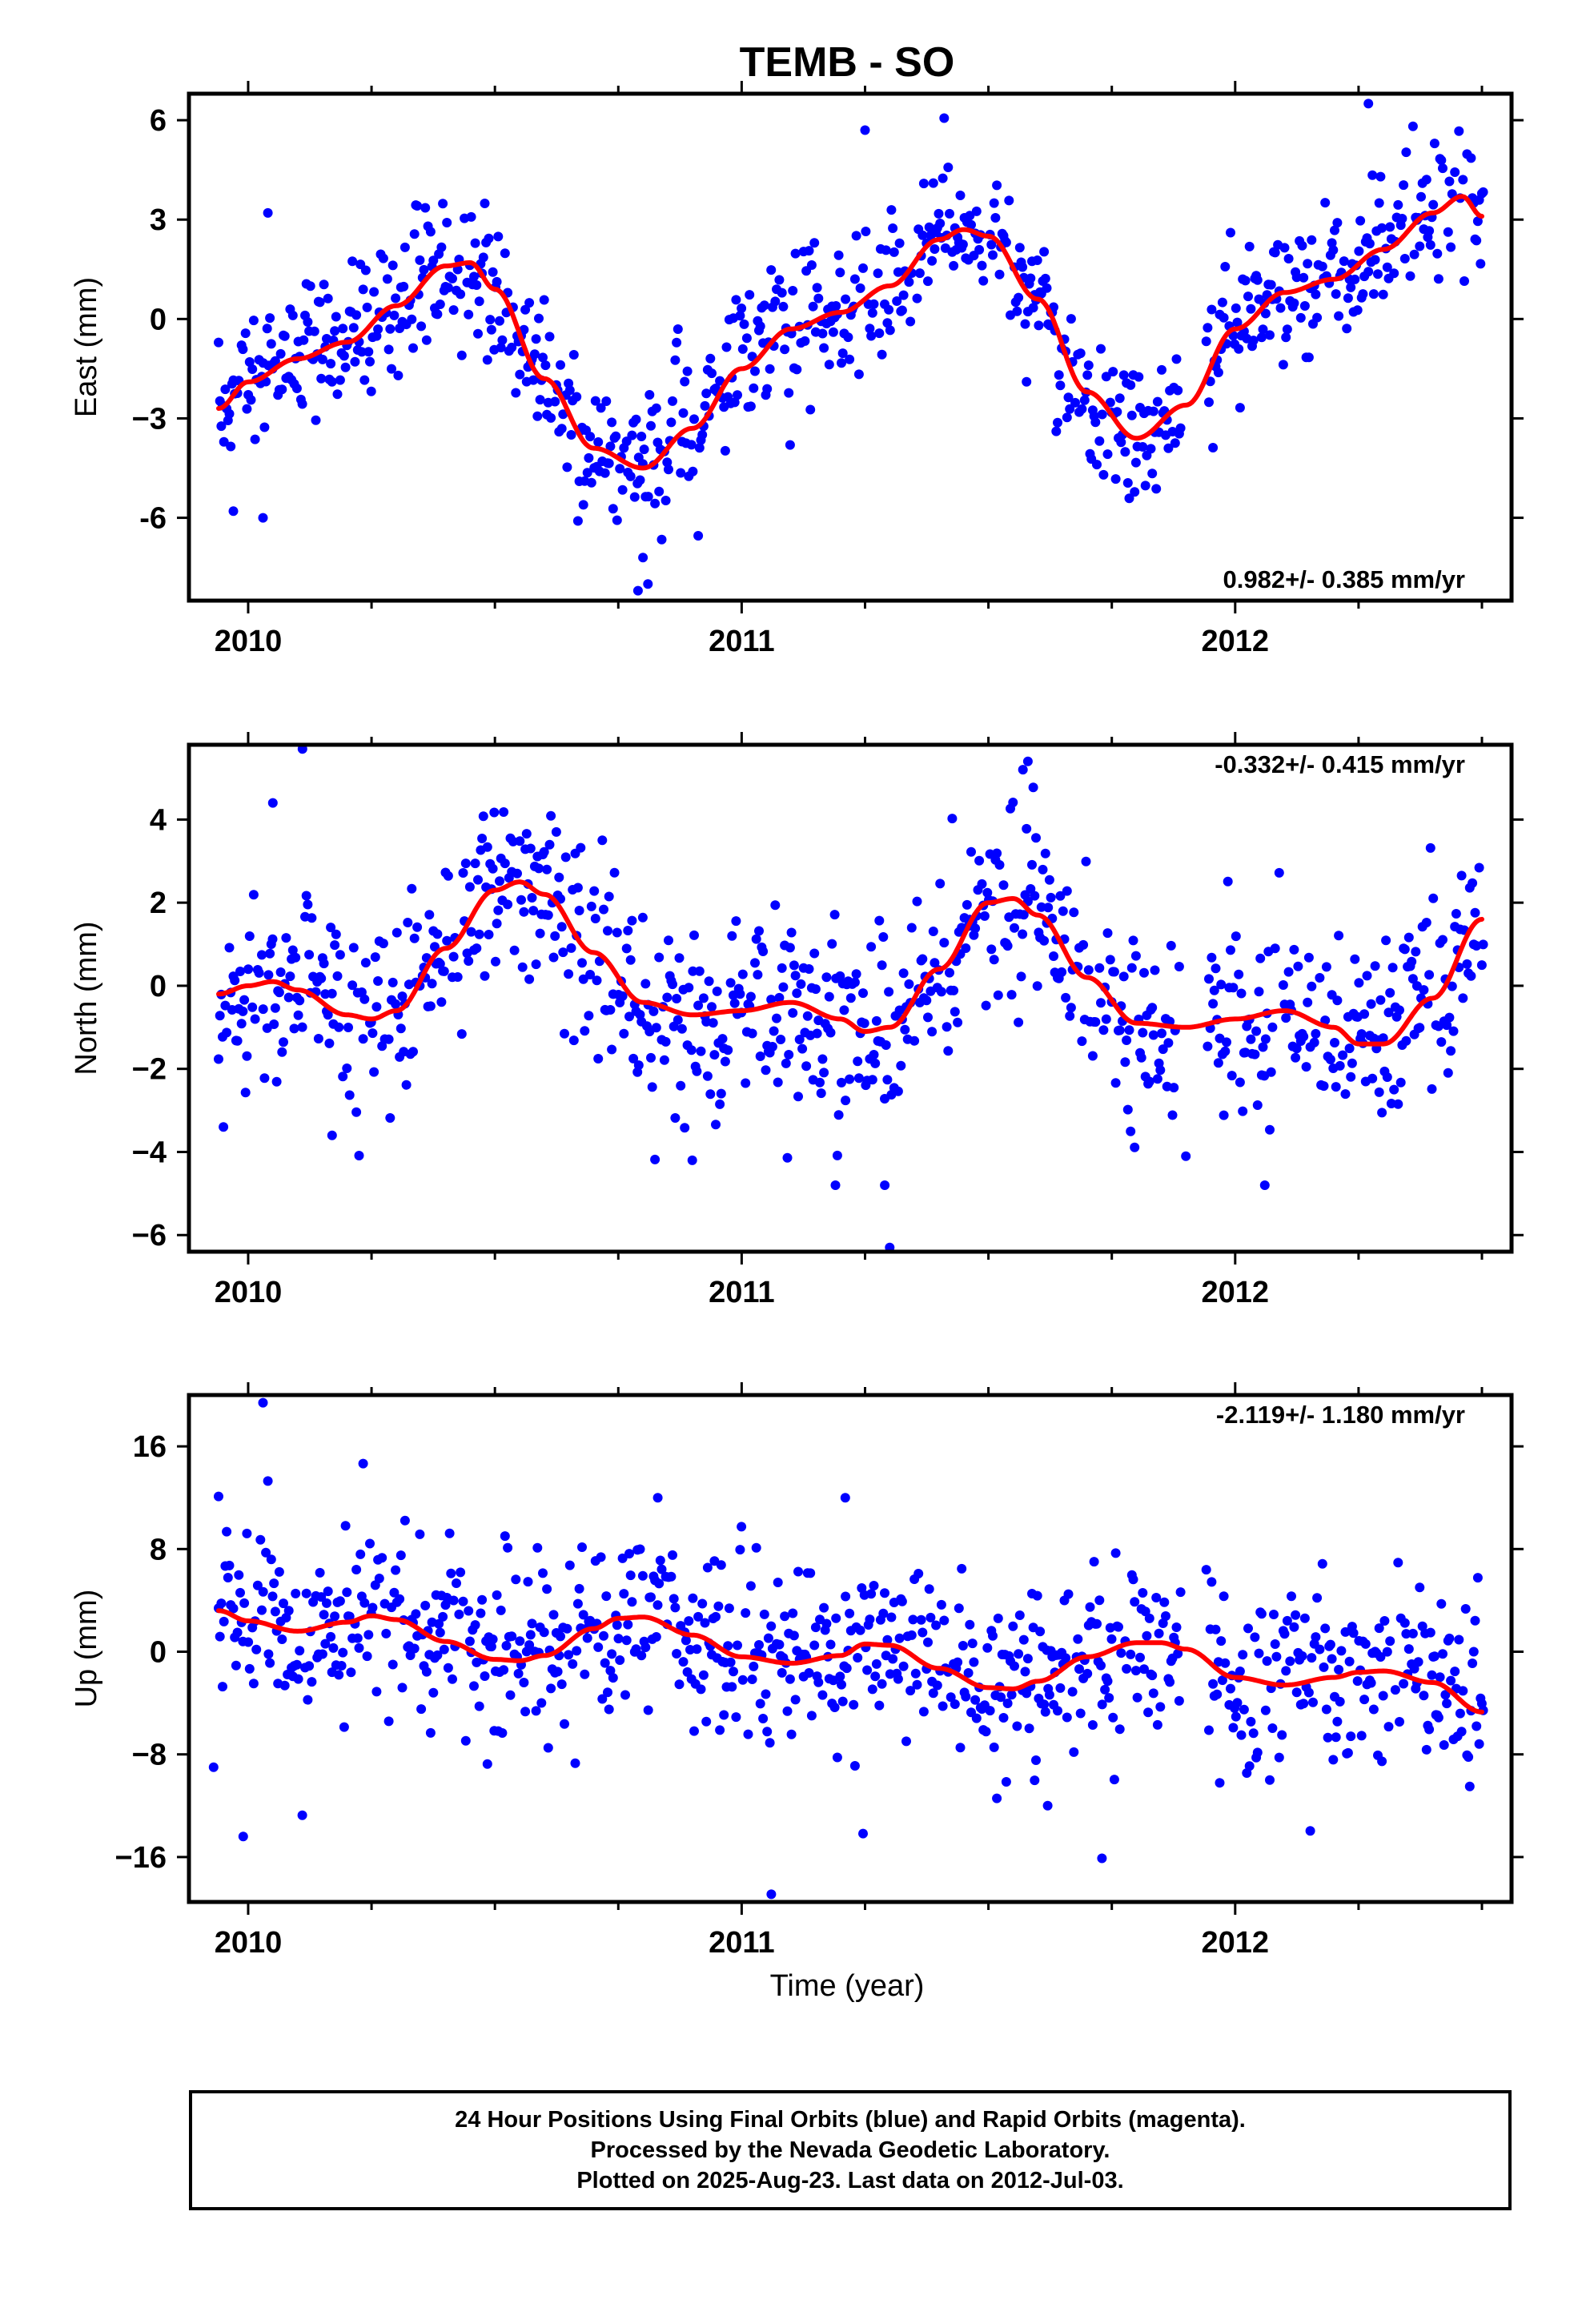 The width and height of the screenshot is (1582, 2324). I want to click on y-tick-label: 2, so click(158, 904).